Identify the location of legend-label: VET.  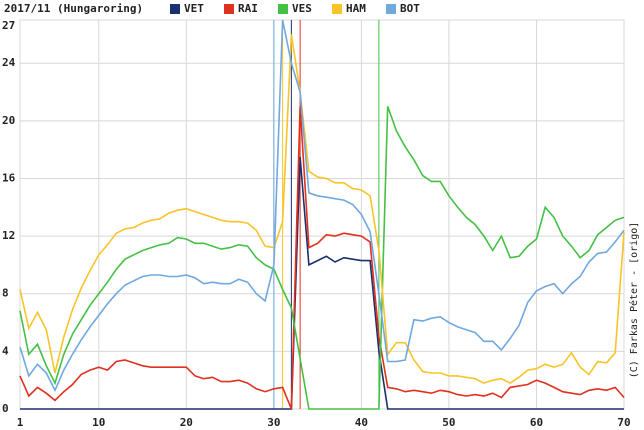
(194, 8).